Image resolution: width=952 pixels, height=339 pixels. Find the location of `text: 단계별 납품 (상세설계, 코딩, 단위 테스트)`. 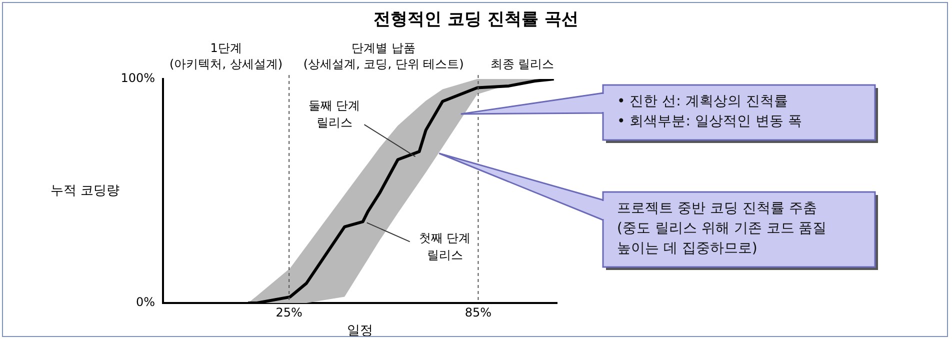

text: 단계별 납품 (상세설계, 코딩, 단위 테스트) is located at coordinates (383, 56).